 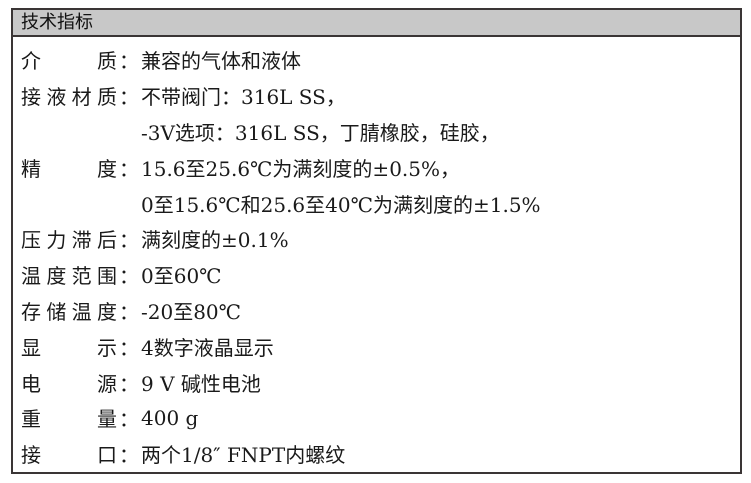 I want to click on spec-label: 温度范围, so click(x=69, y=276).